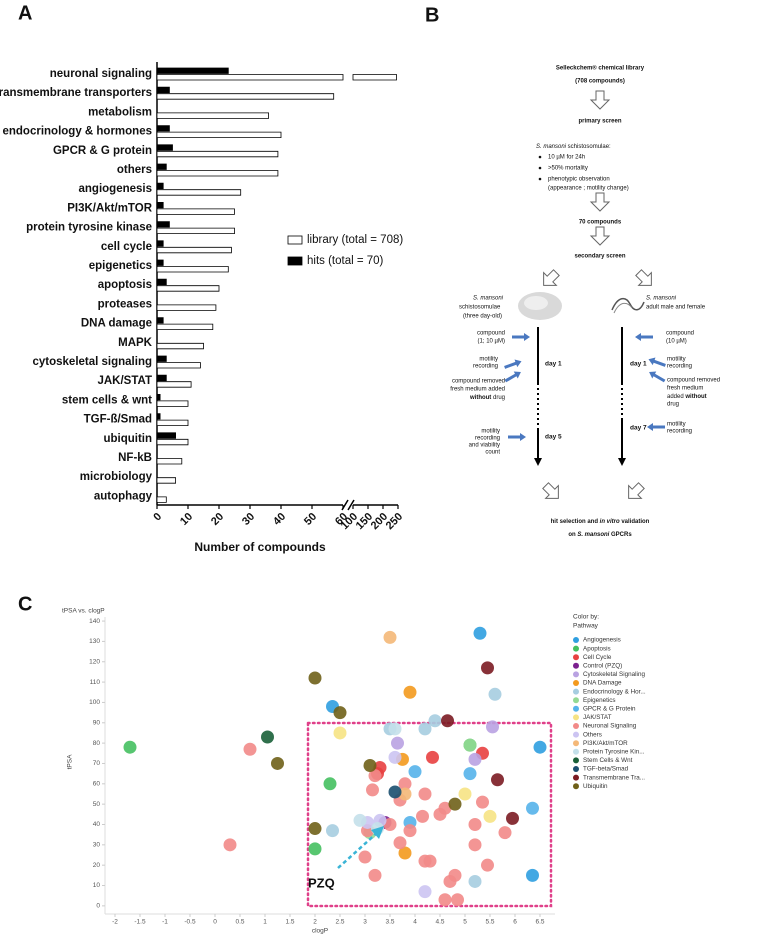 Image resolution: width=777 pixels, height=938 pixels. I want to click on x-tick-label: -1, so click(165, 922).